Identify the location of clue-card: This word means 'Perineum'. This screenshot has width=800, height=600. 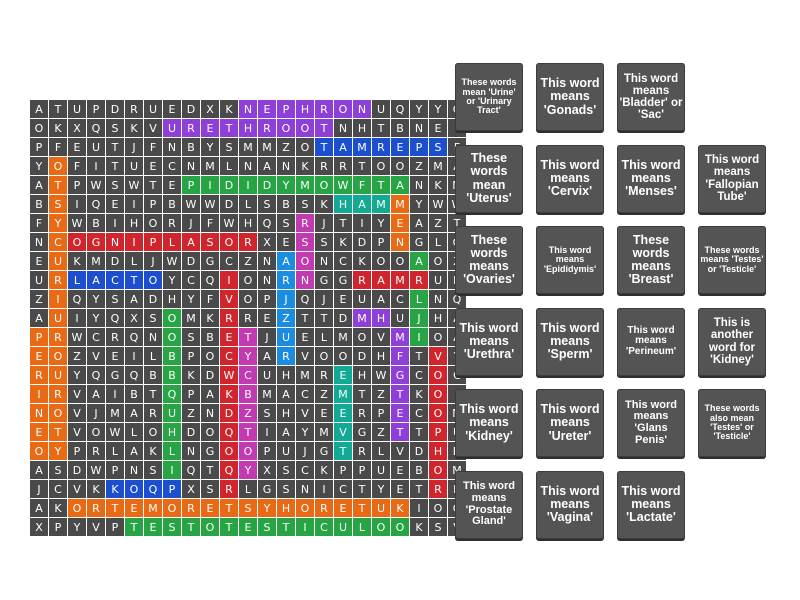
(651, 341).